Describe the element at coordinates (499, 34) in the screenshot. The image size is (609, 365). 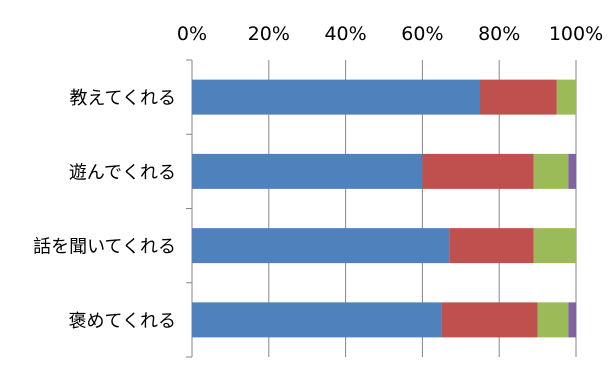
I see `x-tick-label: 80%` at that location.